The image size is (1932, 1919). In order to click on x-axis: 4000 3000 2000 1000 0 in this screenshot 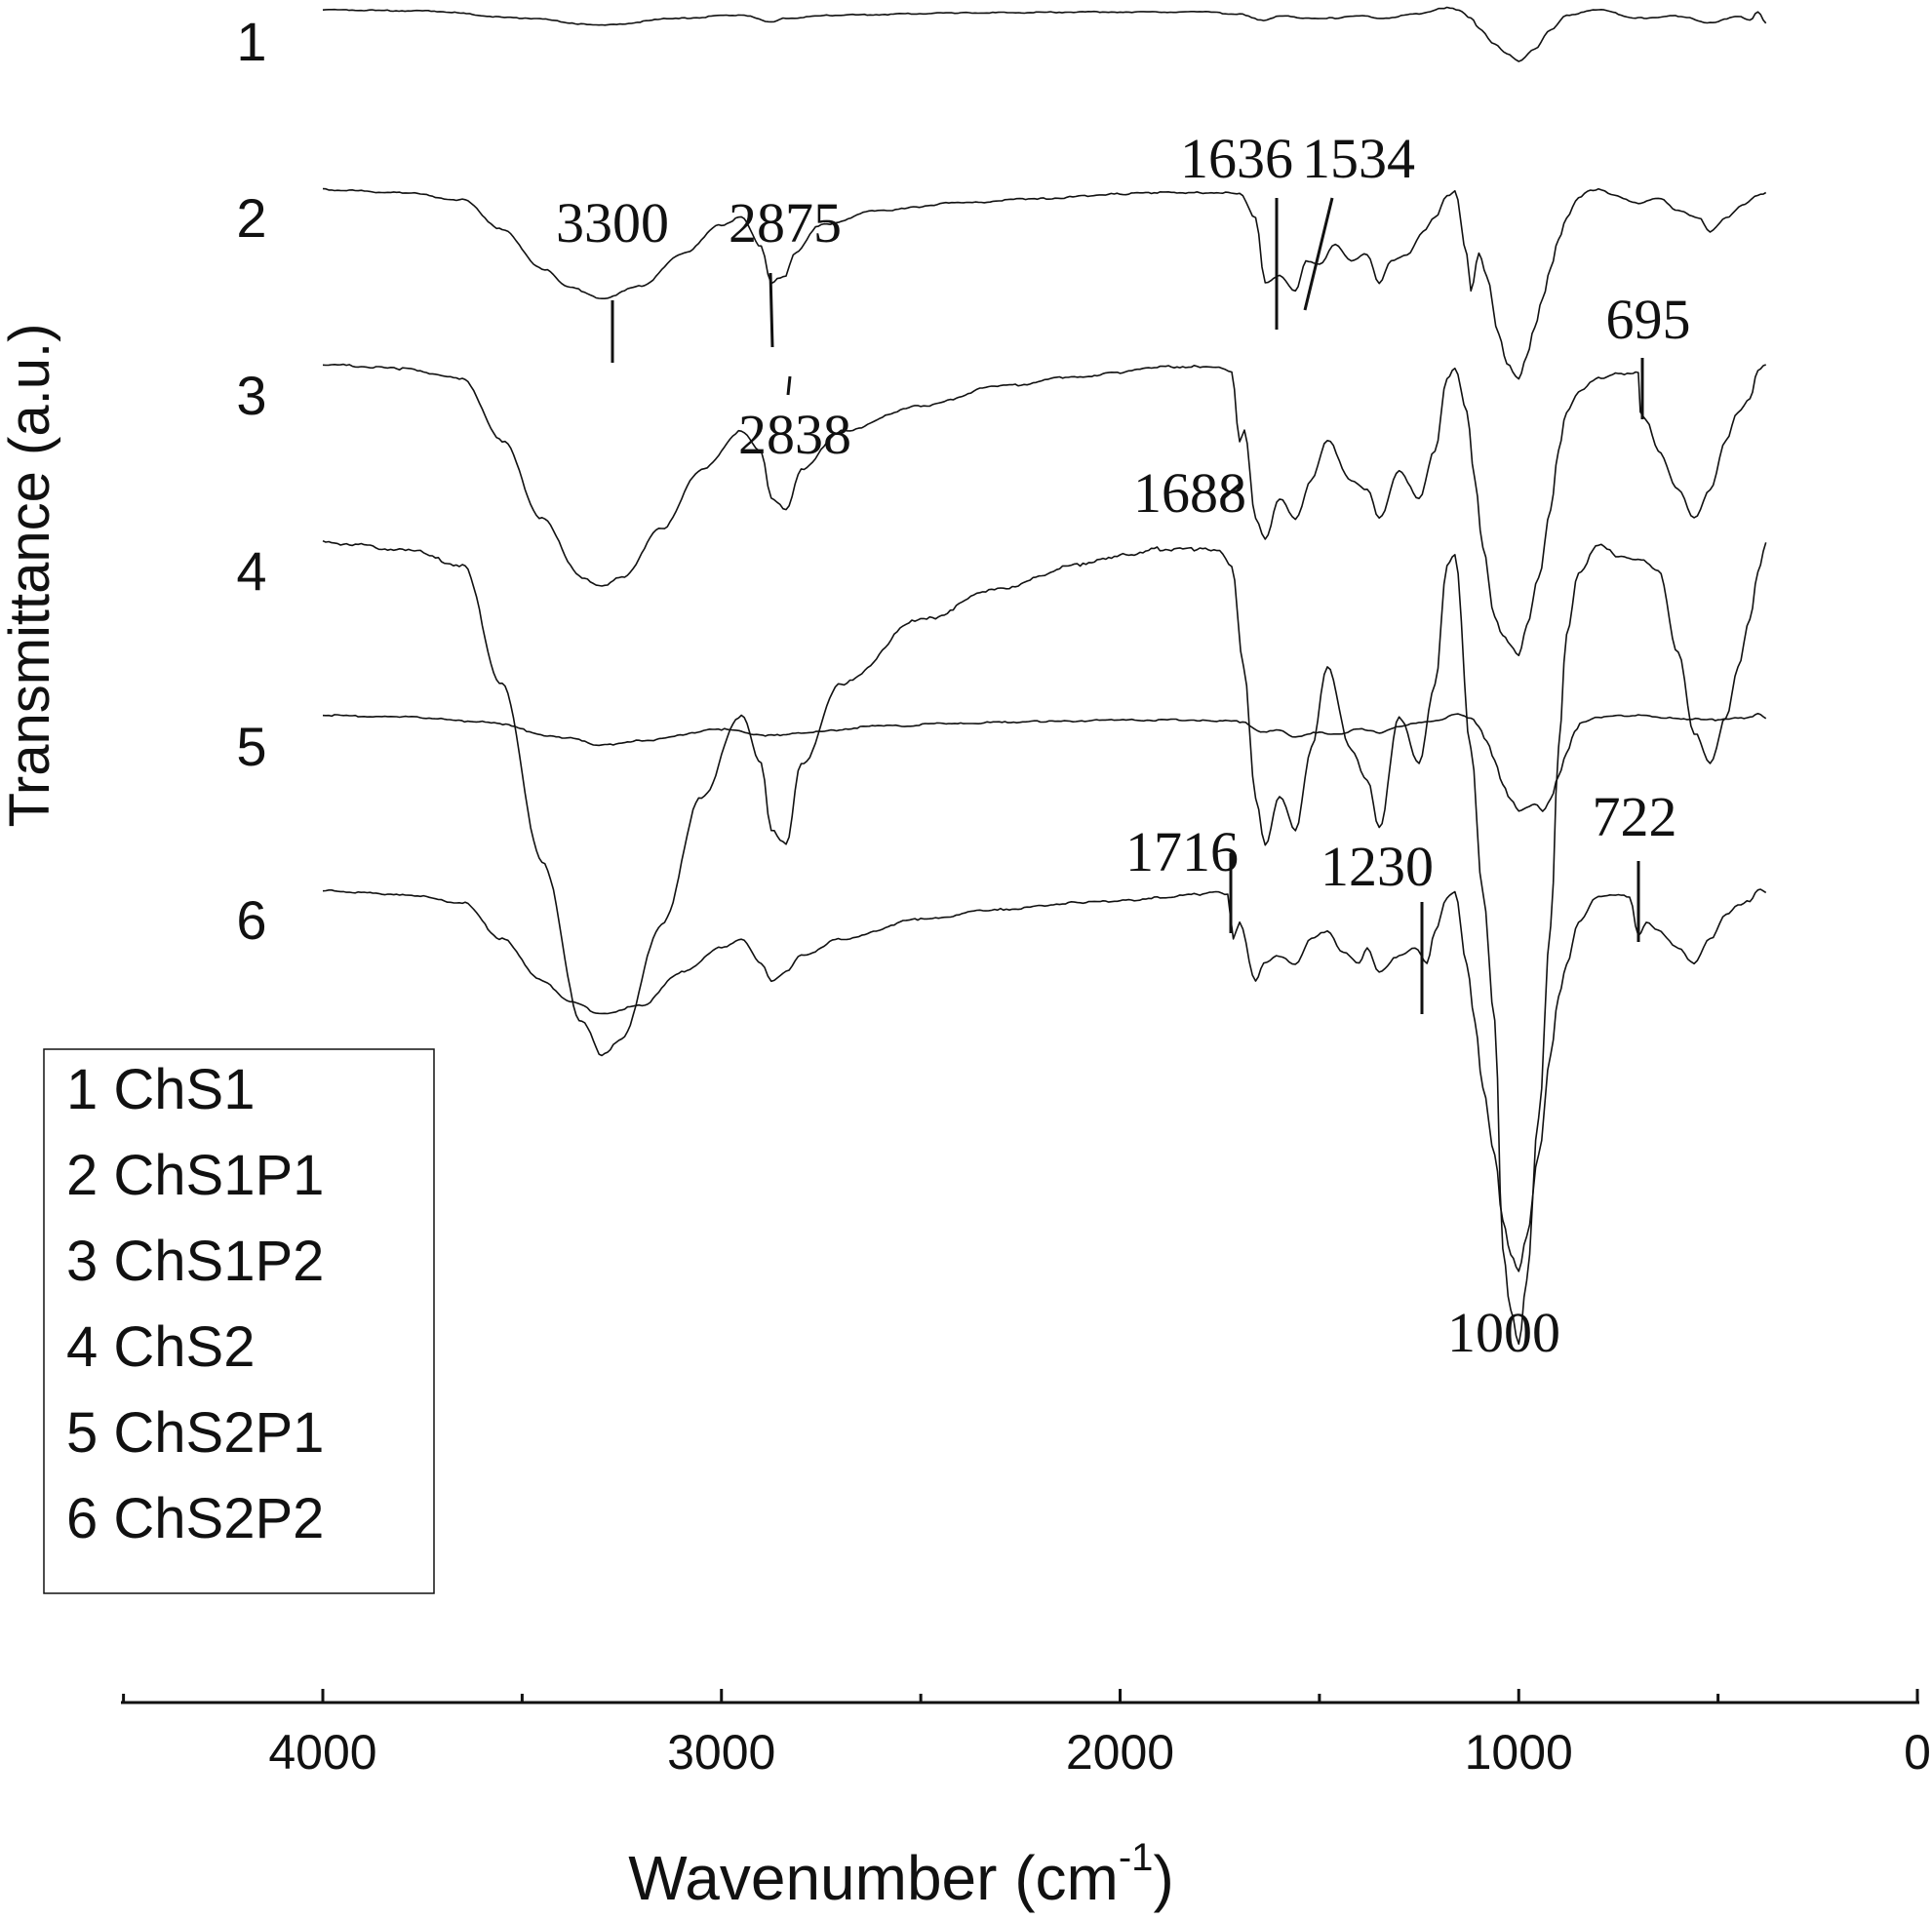, I will do `click(1026, 1734)`.